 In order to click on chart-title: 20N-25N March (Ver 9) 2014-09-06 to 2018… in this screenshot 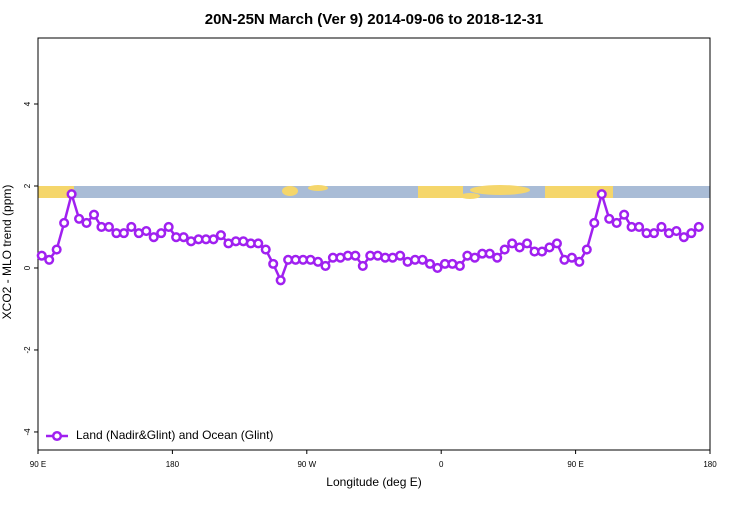, I will do `click(374, 19)`.